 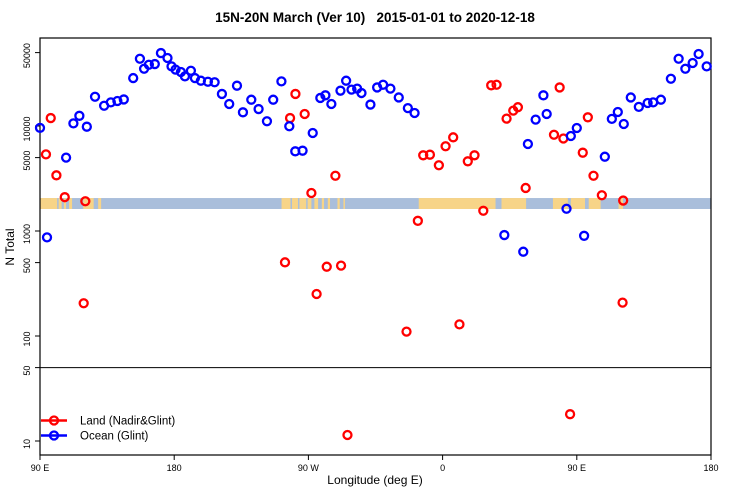 I want to click on legend-label: Ocean (Glint), so click(x=114, y=437).